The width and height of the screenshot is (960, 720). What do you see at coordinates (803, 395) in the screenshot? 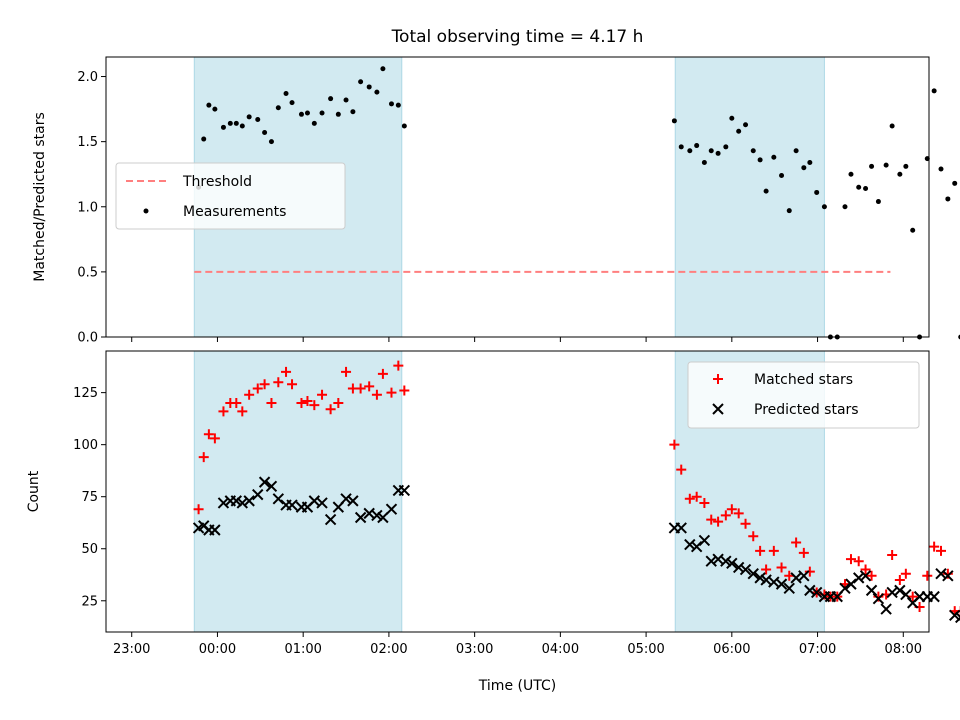
I see `count-legend: Matched stars Predicted stars` at bounding box center [803, 395].